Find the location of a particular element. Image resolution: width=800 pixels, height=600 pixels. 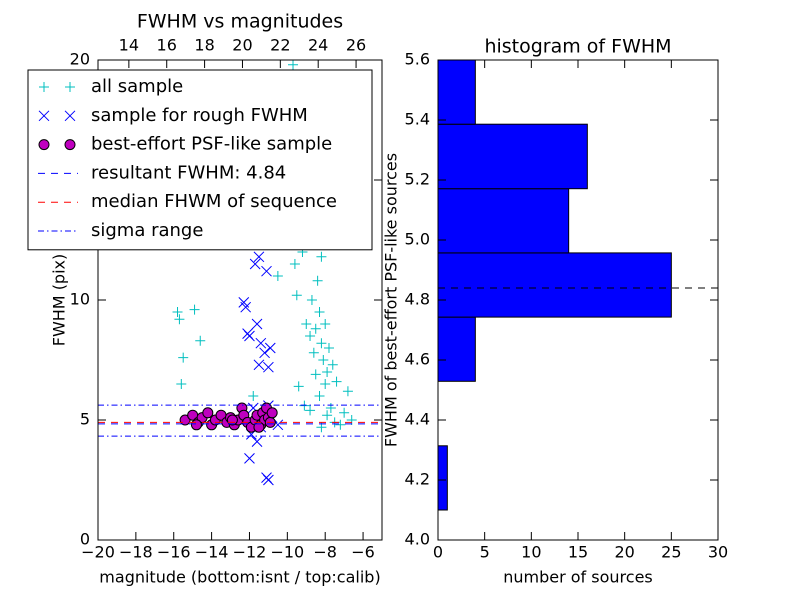

x-tick-label: −18 is located at coordinates (136, 552).